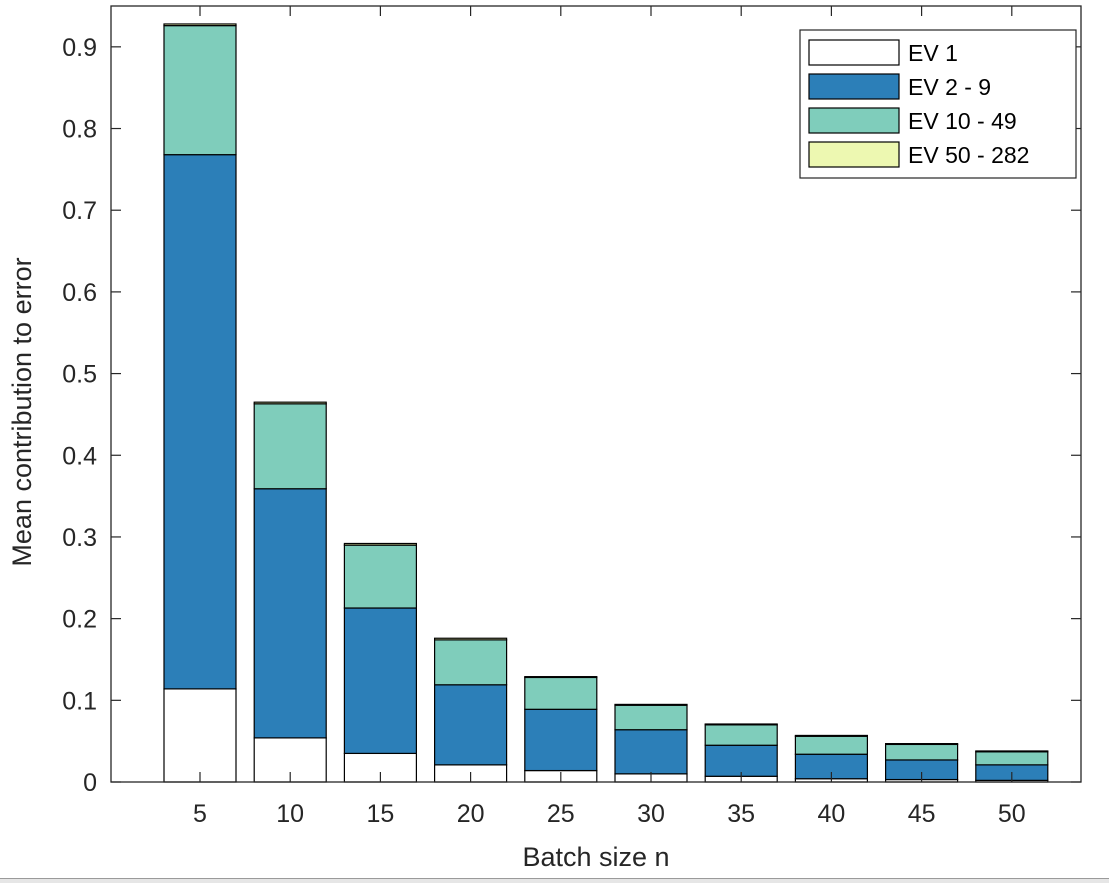 The width and height of the screenshot is (1109, 883). What do you see at coordinates (79, 130) in the screenshot?
I see `y-tick-label: 0.8` at bounding box center [79, 130].